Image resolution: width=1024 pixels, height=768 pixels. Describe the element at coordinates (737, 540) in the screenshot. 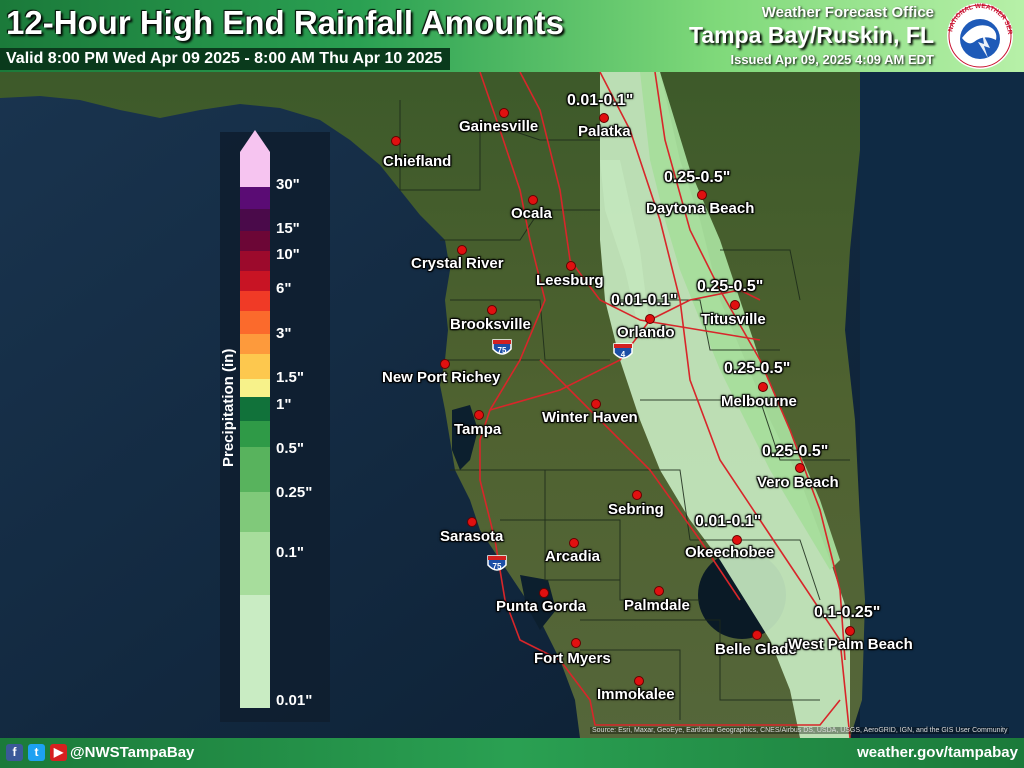

I see `city-dot-okeechobee` at that location.